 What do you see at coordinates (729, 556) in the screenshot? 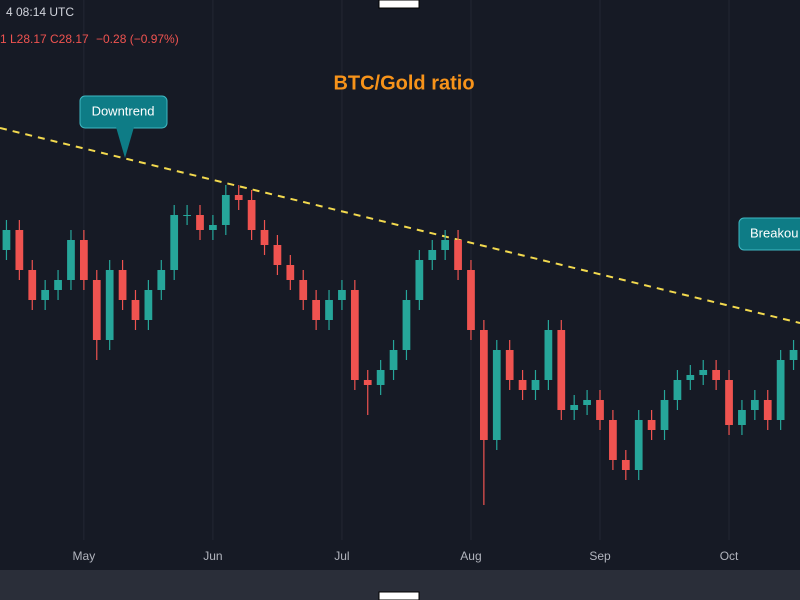
I see `x-tick-label: Oct` at bounding box center [729, 556].